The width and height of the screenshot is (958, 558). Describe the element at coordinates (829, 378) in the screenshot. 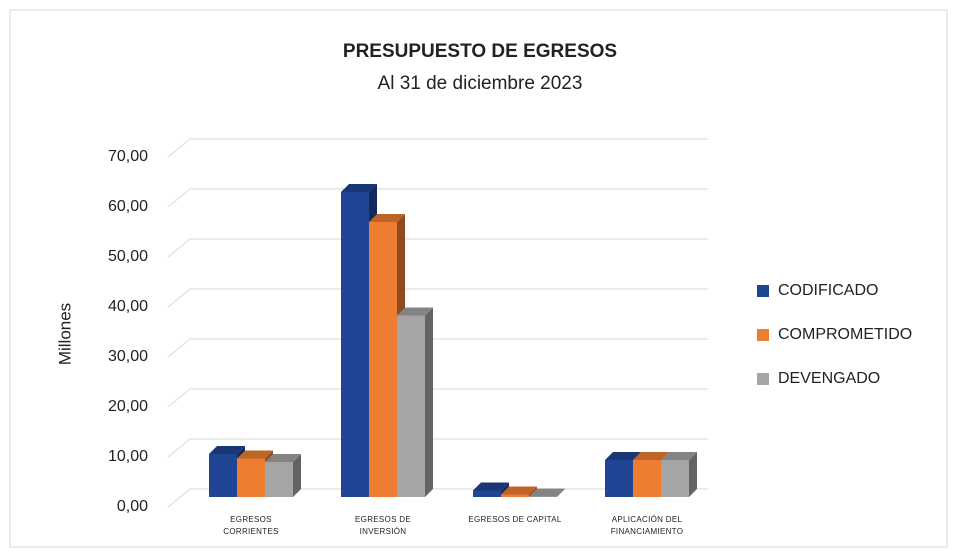

I see `legend-label: DEVENGADO` at that location.